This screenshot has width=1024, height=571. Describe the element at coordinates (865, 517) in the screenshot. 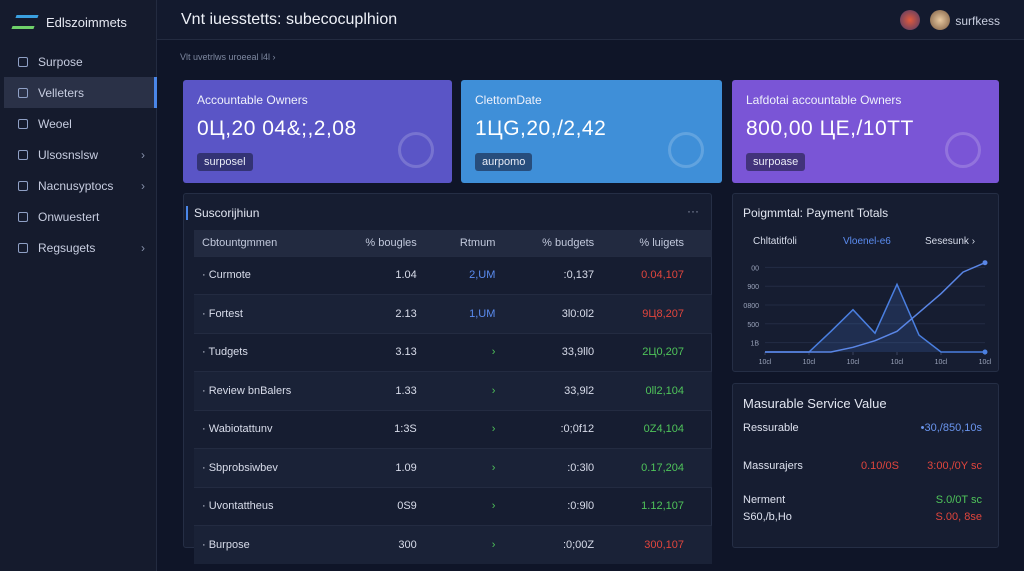

I see `service-row: S60,/b,Ho S.00, 8se` at that location.